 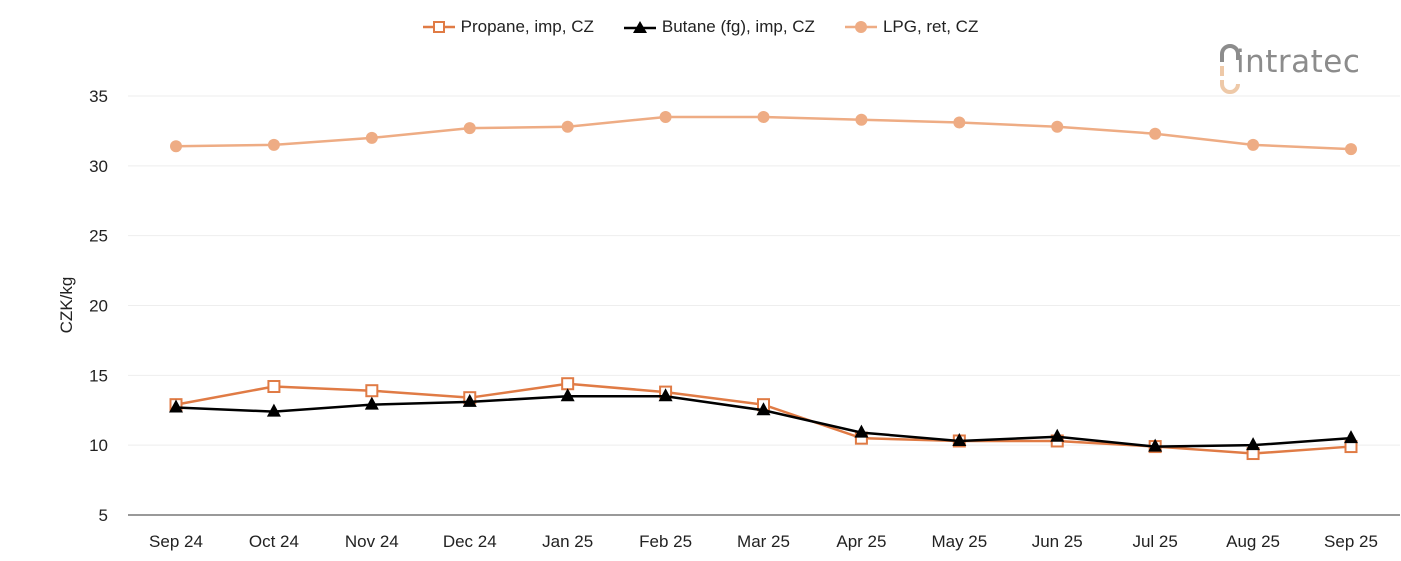 I want to click on legend-item-lpg: LPG, ret, CZ, so click(x=911, y=27).